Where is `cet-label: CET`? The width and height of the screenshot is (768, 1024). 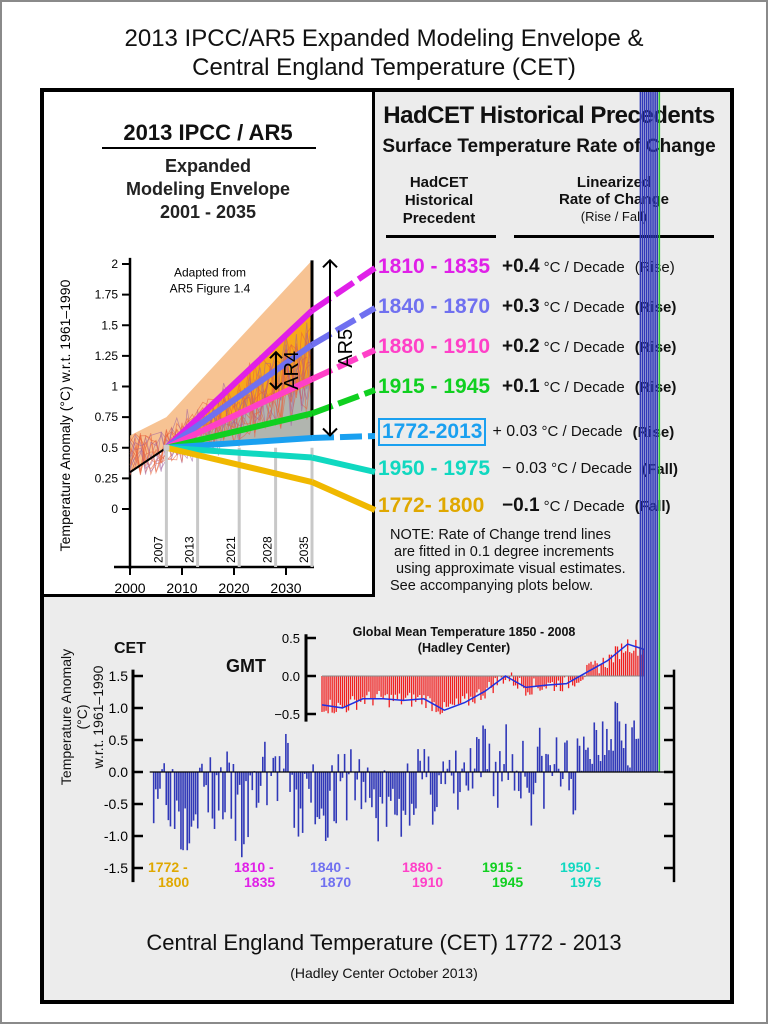 cet-label: CET is located at coordinates (130, 648).